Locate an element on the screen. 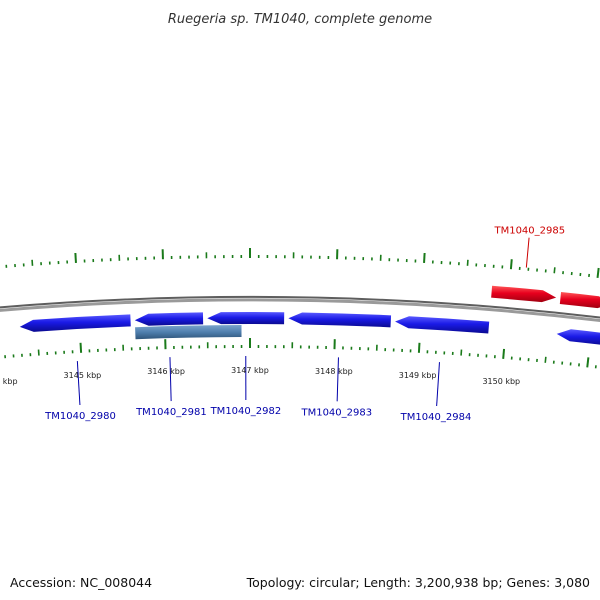 This screenshot has width=600, height=600. selected-region-highlight is located at coordinates (188, 332).